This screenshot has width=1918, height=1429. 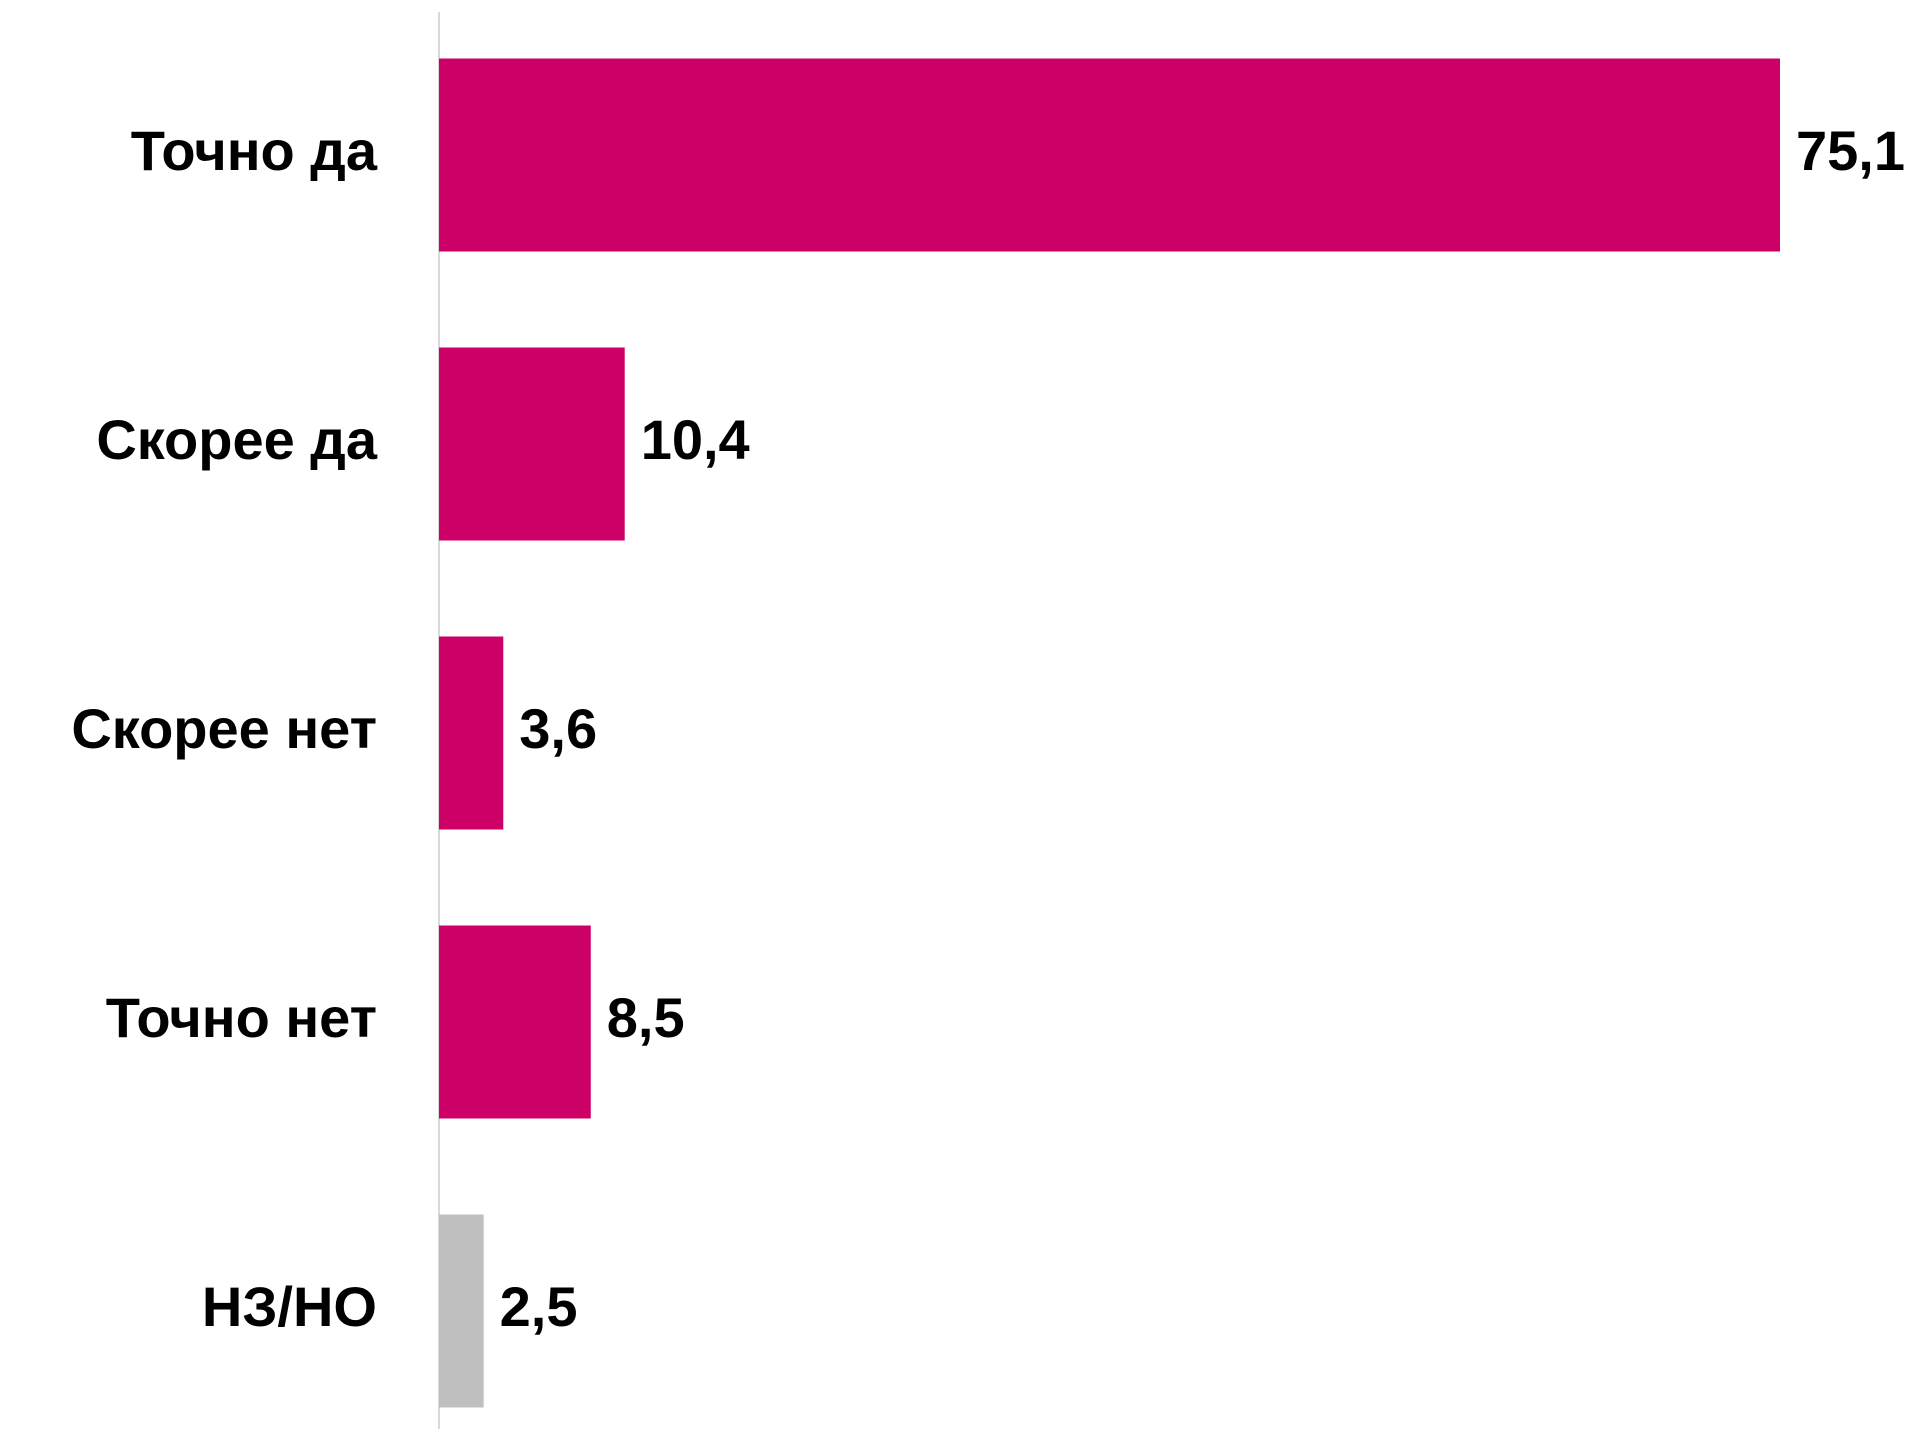 What do you see at coordinates (254, 150) in the screenshot?
I see `category-label: Точно да` at bounding box center [254, 150].